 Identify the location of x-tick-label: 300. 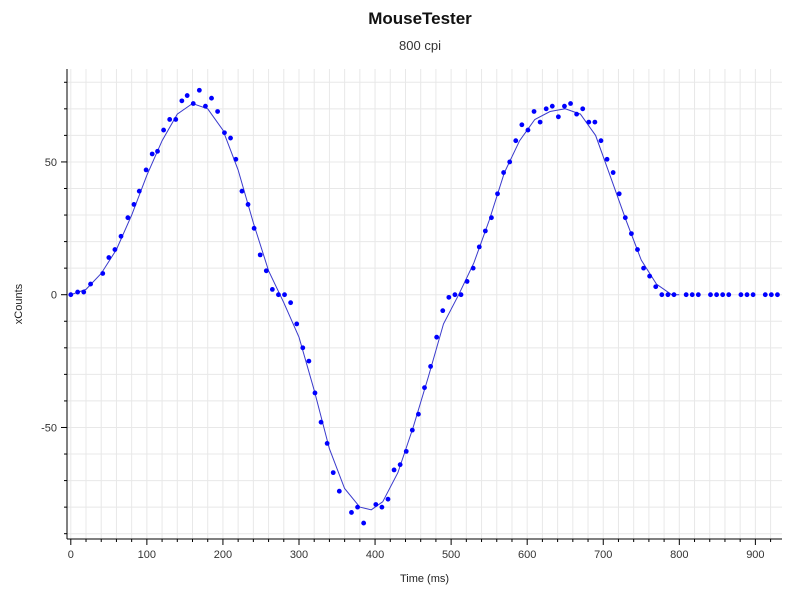
(299, 555).